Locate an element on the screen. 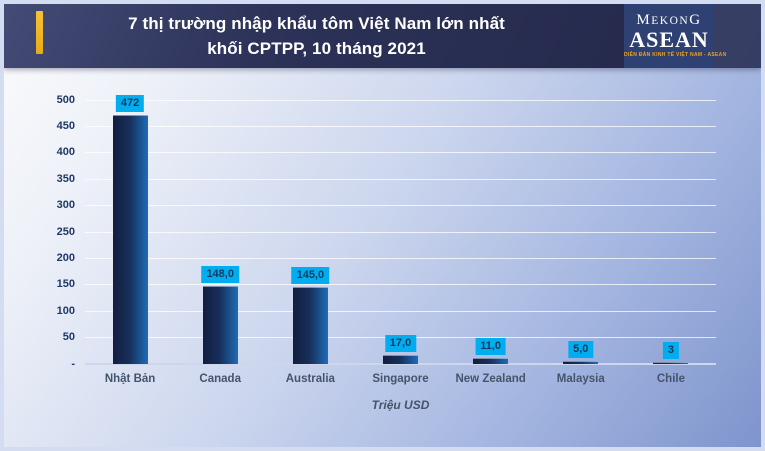 The width and height of the screenshot is (765, 451). x-axis-title: Triệu USD is located at coordinates (400, 405).